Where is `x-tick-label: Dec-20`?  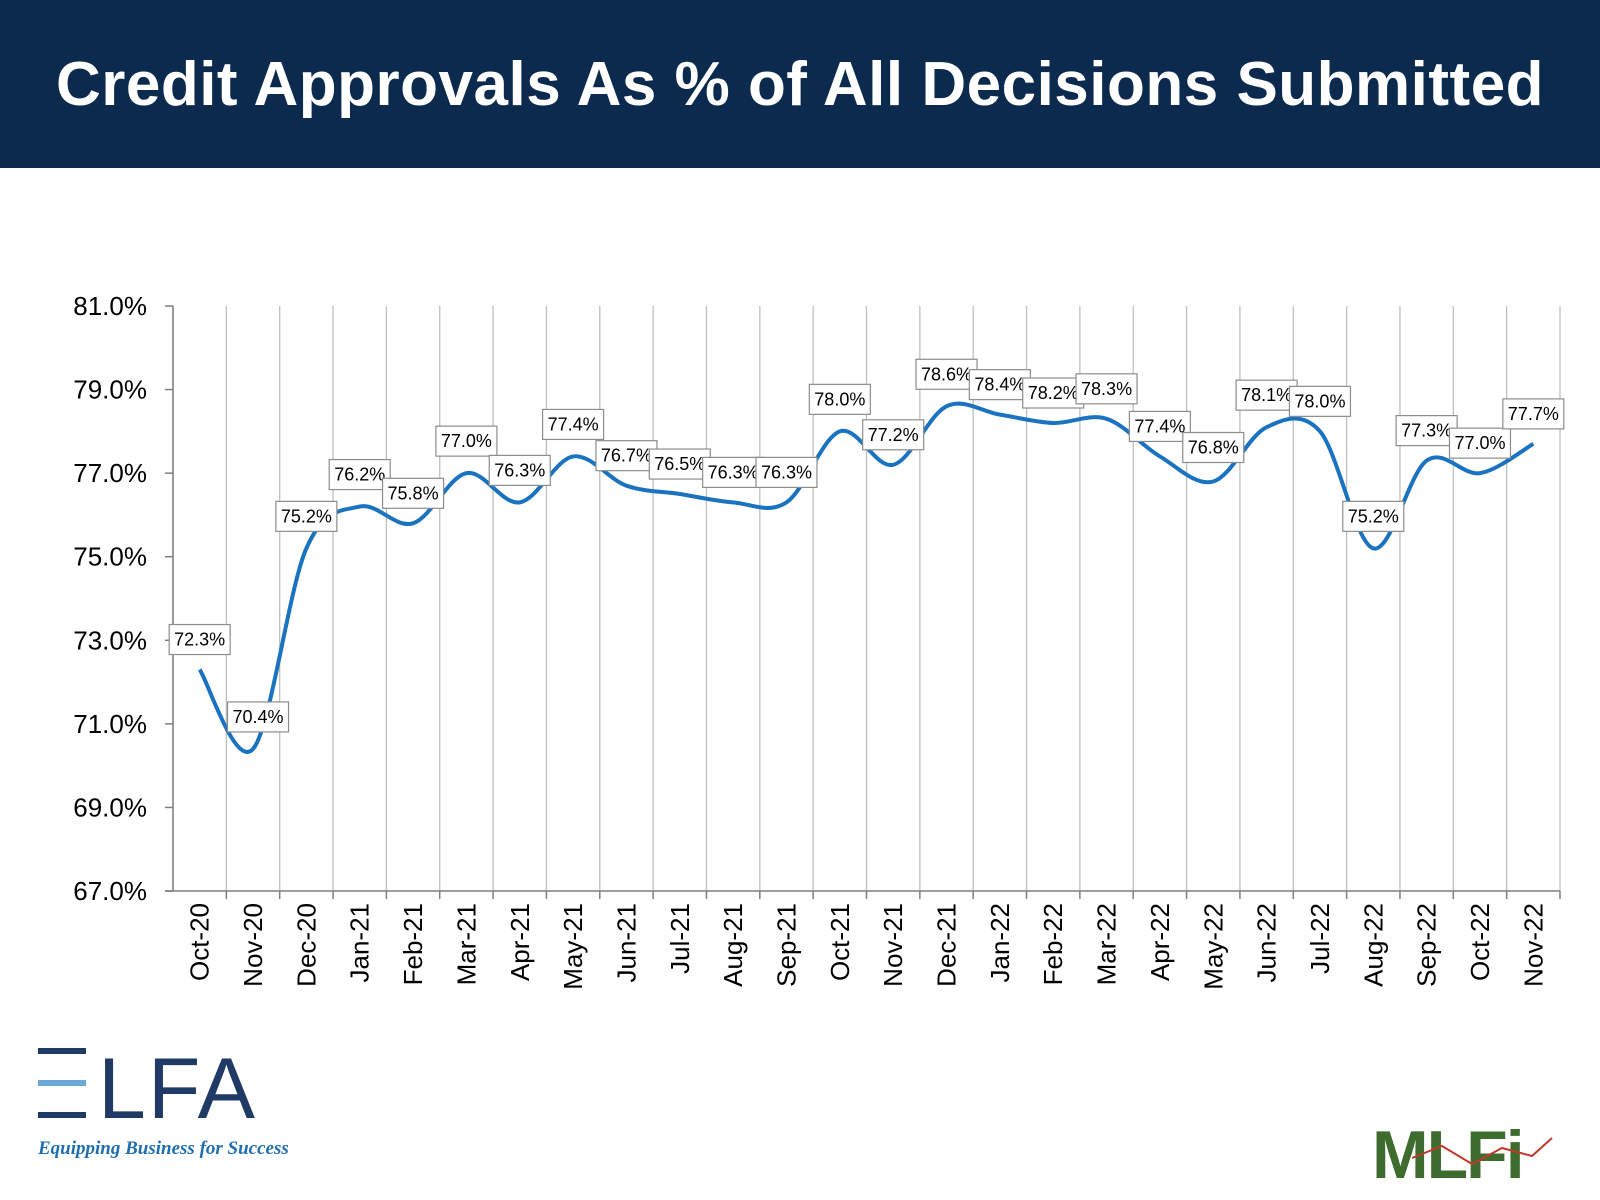 x-tick-label: Dec-20 is located at coordinates (306, 945).